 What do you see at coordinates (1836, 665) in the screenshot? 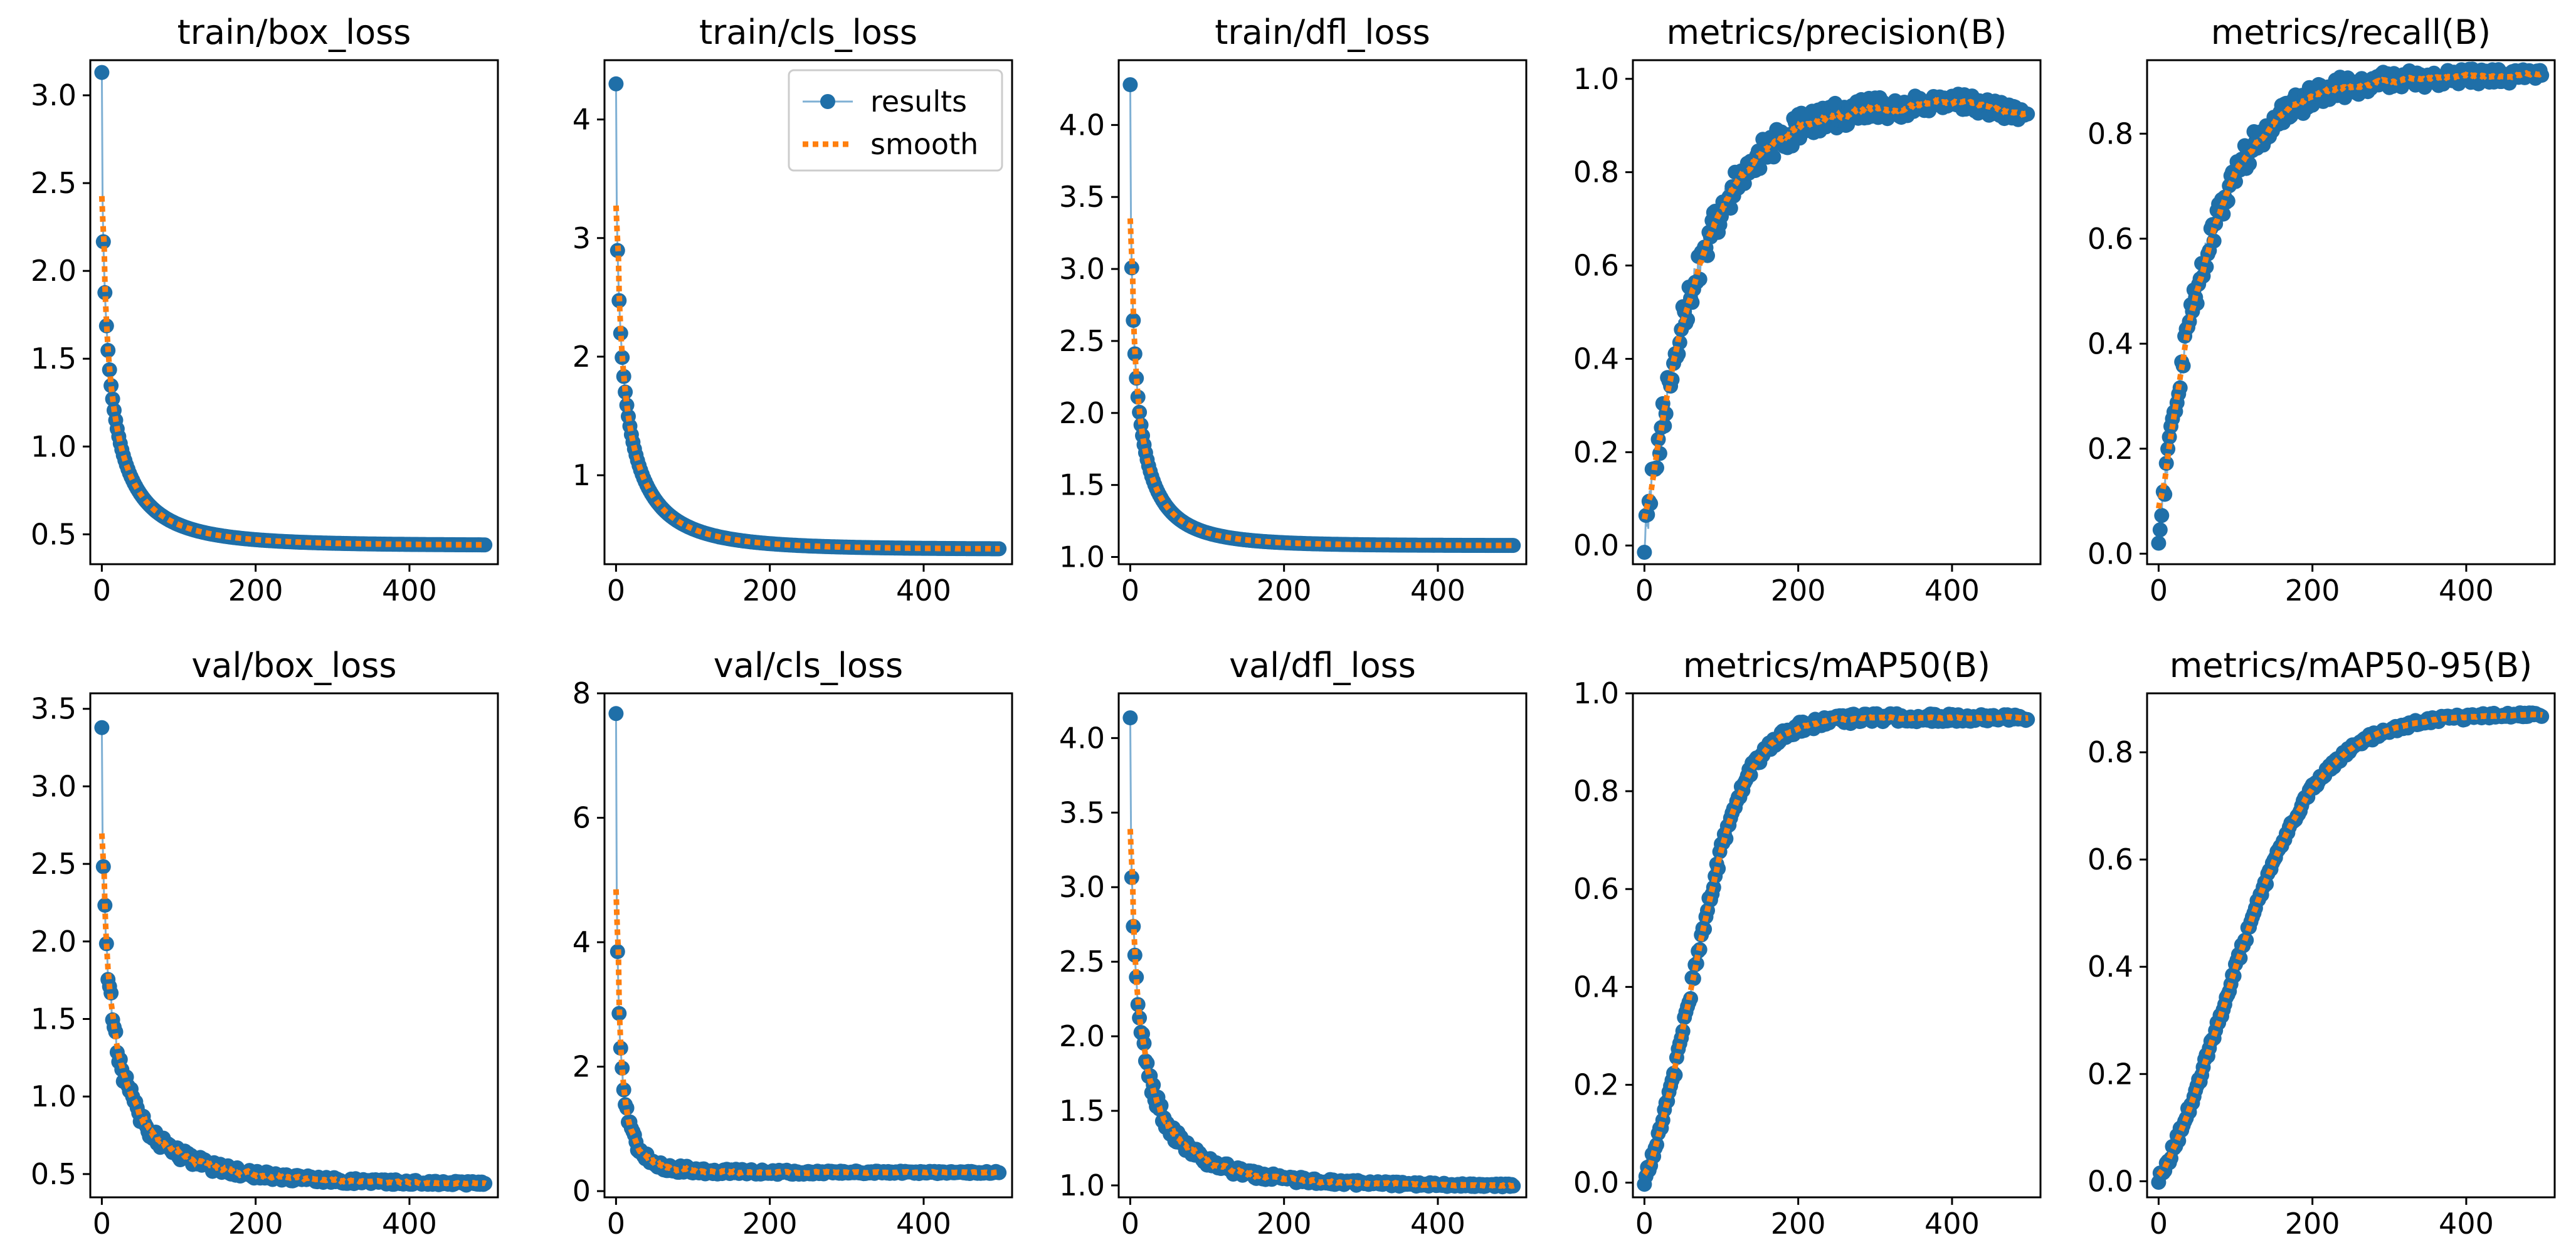
I see `subplot-title: metrics/mAP50(B)` at bounding box center [1836, 665].